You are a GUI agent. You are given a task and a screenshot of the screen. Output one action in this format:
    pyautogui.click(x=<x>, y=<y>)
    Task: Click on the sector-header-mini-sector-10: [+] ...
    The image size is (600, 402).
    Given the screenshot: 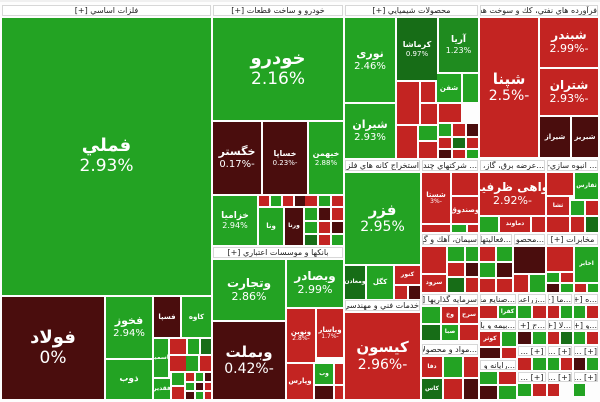 What is the action you would take?
    pyautogui.click(x=560, y=377)
    